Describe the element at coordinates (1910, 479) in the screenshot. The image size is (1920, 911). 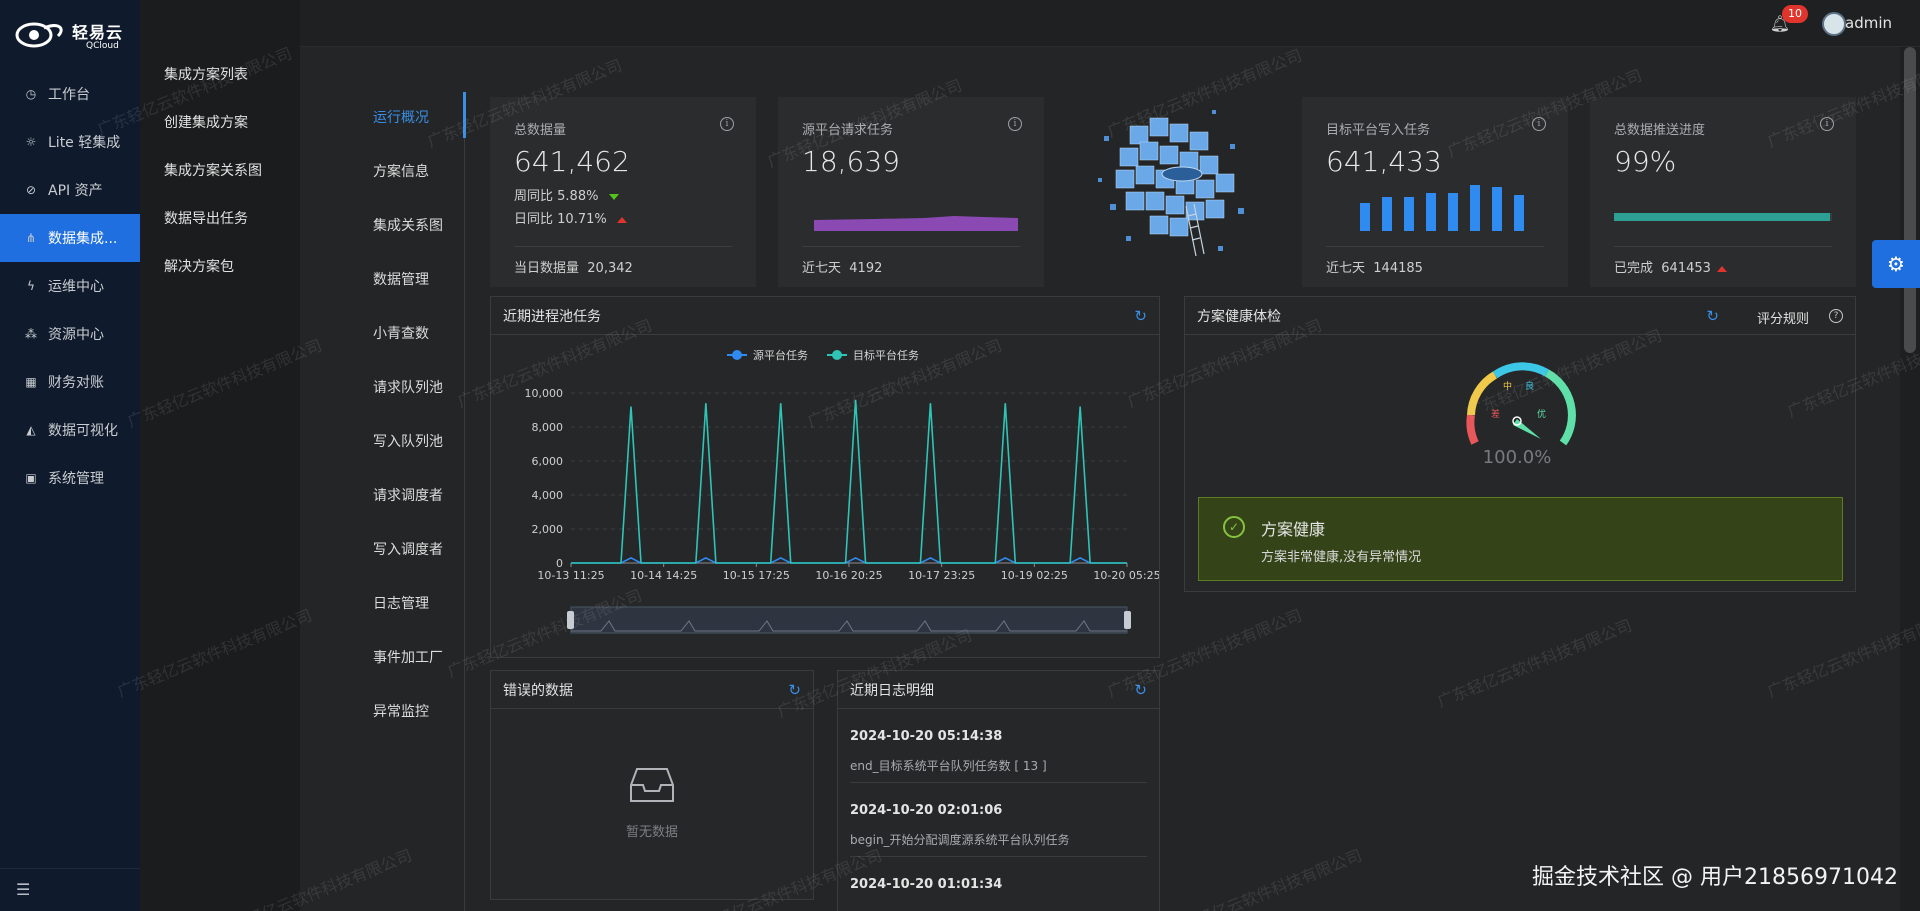
I see `scrollbar` at that location.